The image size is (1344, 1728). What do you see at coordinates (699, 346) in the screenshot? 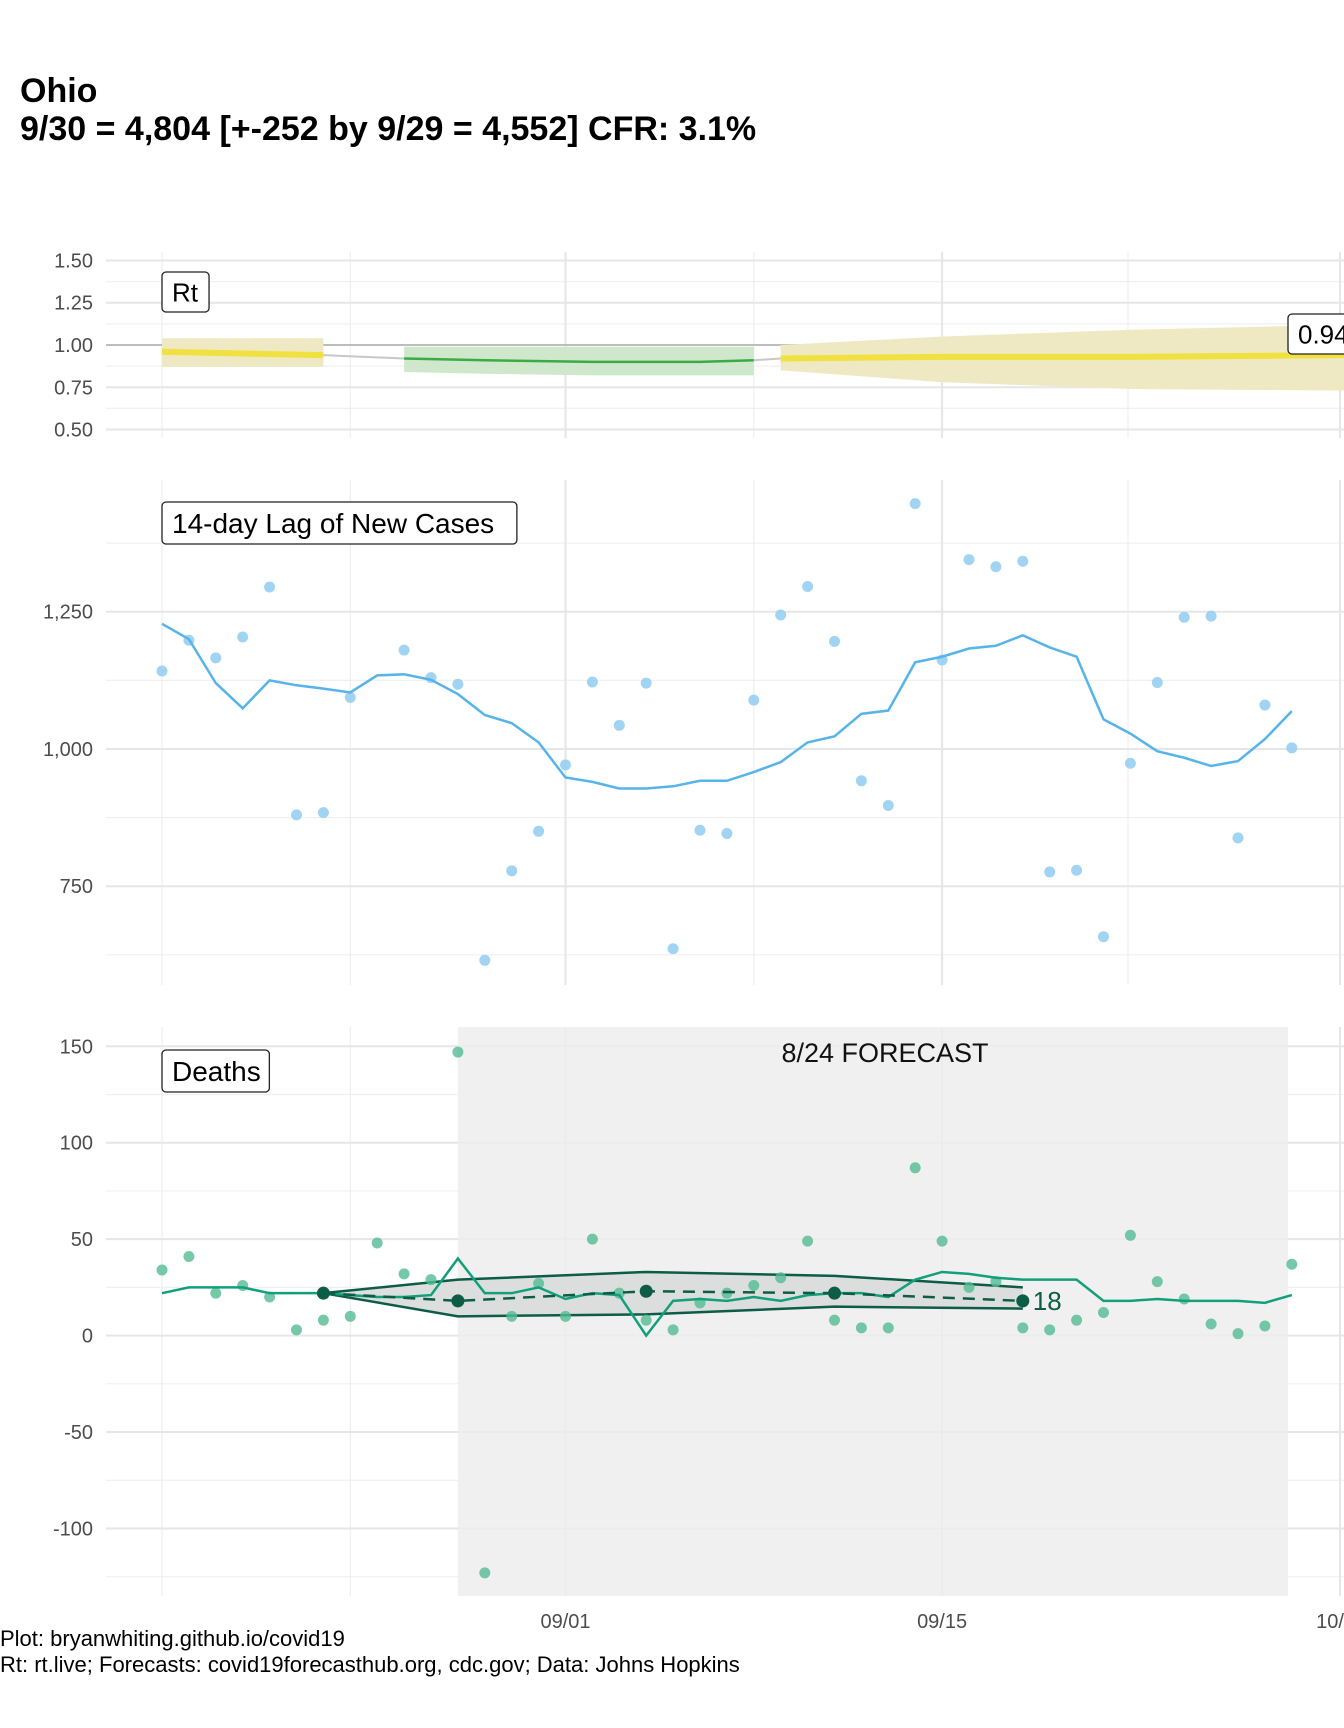
I see `rt-panel: 0.50 0.75 1.00 1.25 1.50 Rt 0.94` at bounding box center [699, 346].